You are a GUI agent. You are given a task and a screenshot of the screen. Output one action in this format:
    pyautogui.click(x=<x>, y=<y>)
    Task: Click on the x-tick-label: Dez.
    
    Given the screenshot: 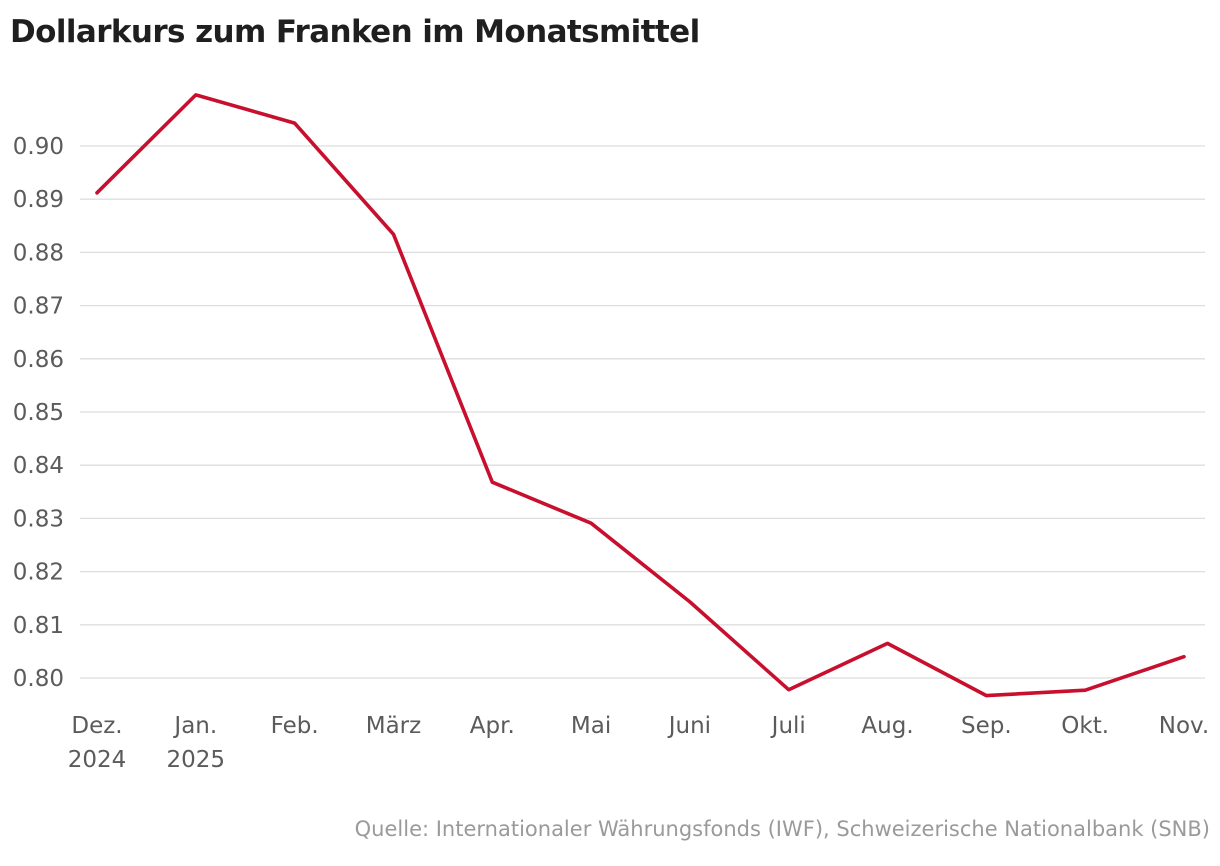 What is the action you would take?
    pyautogui.click(x=96, y=726)
    